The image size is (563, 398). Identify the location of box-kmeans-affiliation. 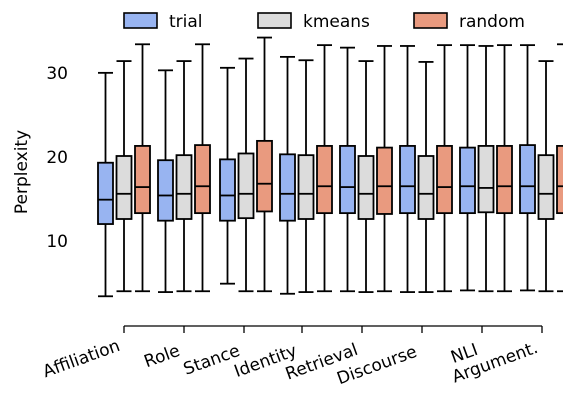
(124, 176).